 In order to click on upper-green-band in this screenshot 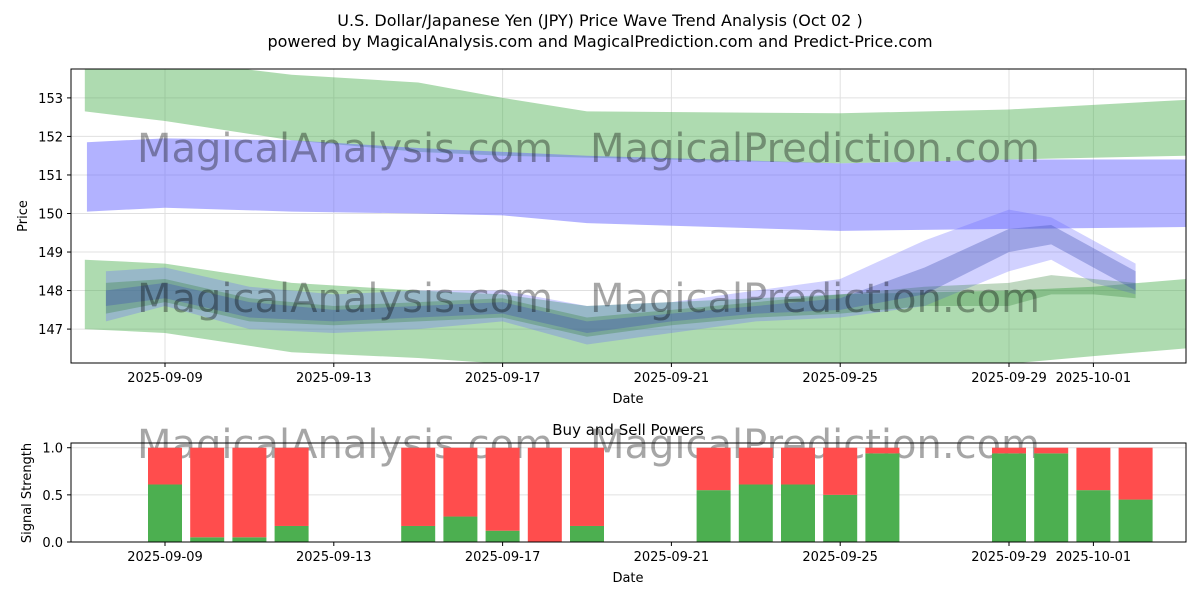, I will do `click(635, 116)`.